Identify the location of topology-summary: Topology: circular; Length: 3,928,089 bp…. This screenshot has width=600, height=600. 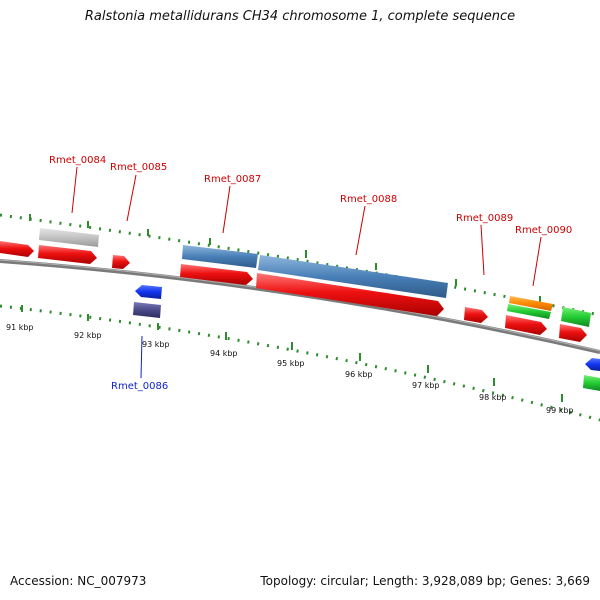
(425, 581).